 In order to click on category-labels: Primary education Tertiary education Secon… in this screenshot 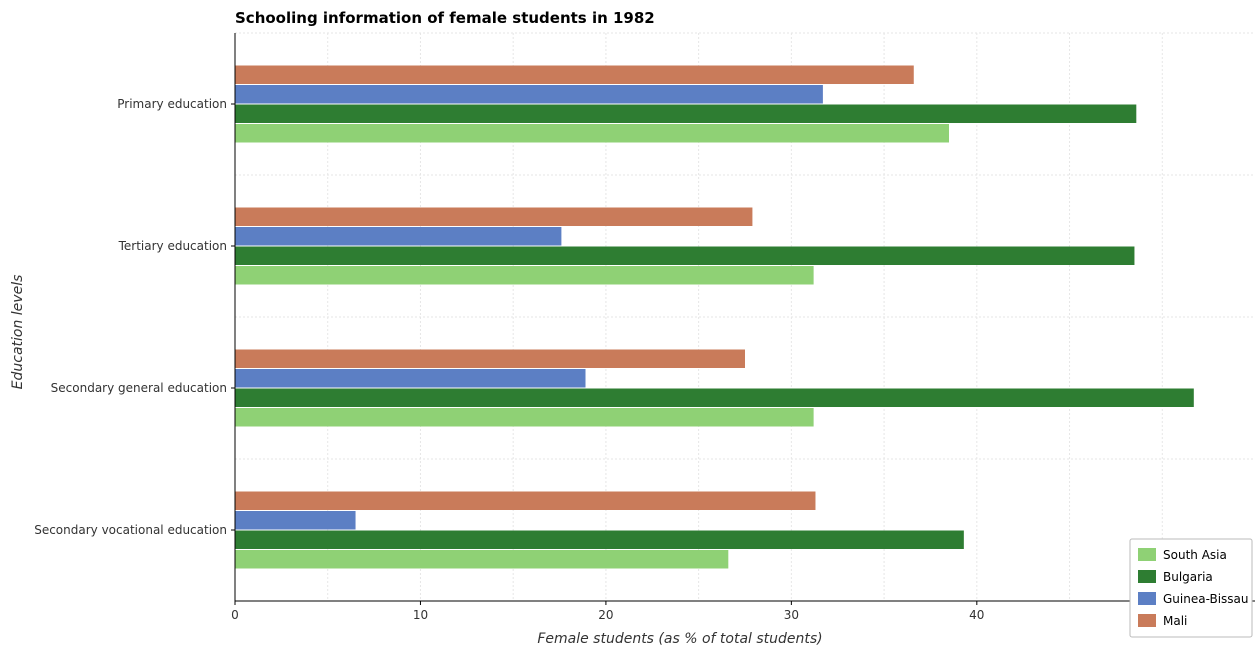, I will do `click(130, 317)`.